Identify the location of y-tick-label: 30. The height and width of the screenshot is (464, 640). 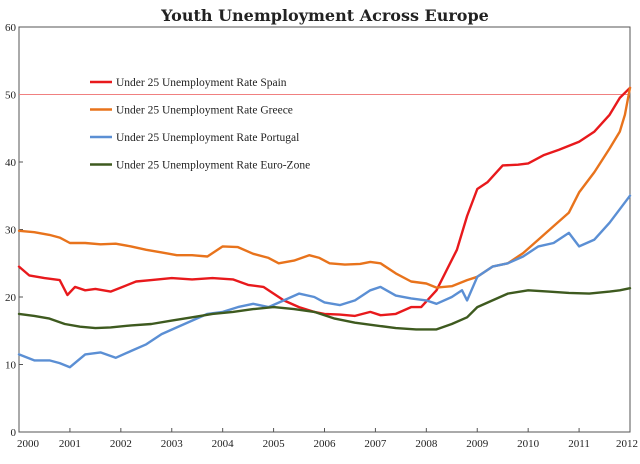
(11, 231).